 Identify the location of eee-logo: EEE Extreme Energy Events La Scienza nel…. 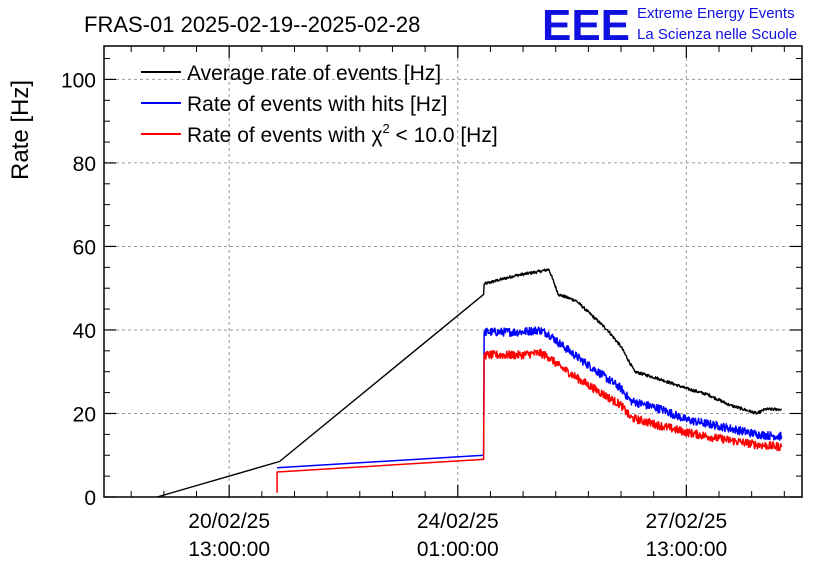
(669, 25).